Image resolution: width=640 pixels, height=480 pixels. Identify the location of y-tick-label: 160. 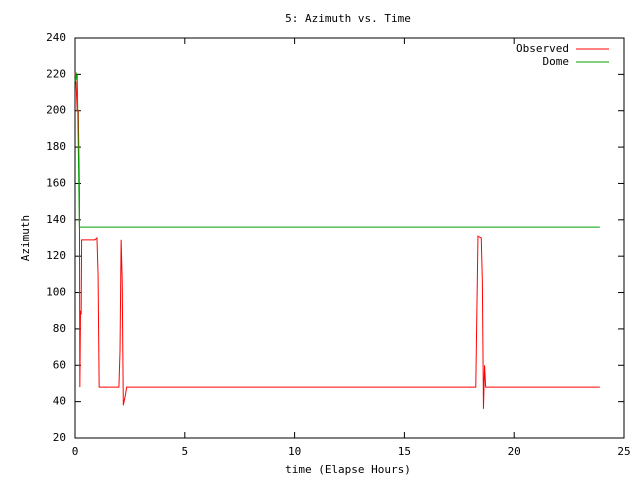
(56, 182).